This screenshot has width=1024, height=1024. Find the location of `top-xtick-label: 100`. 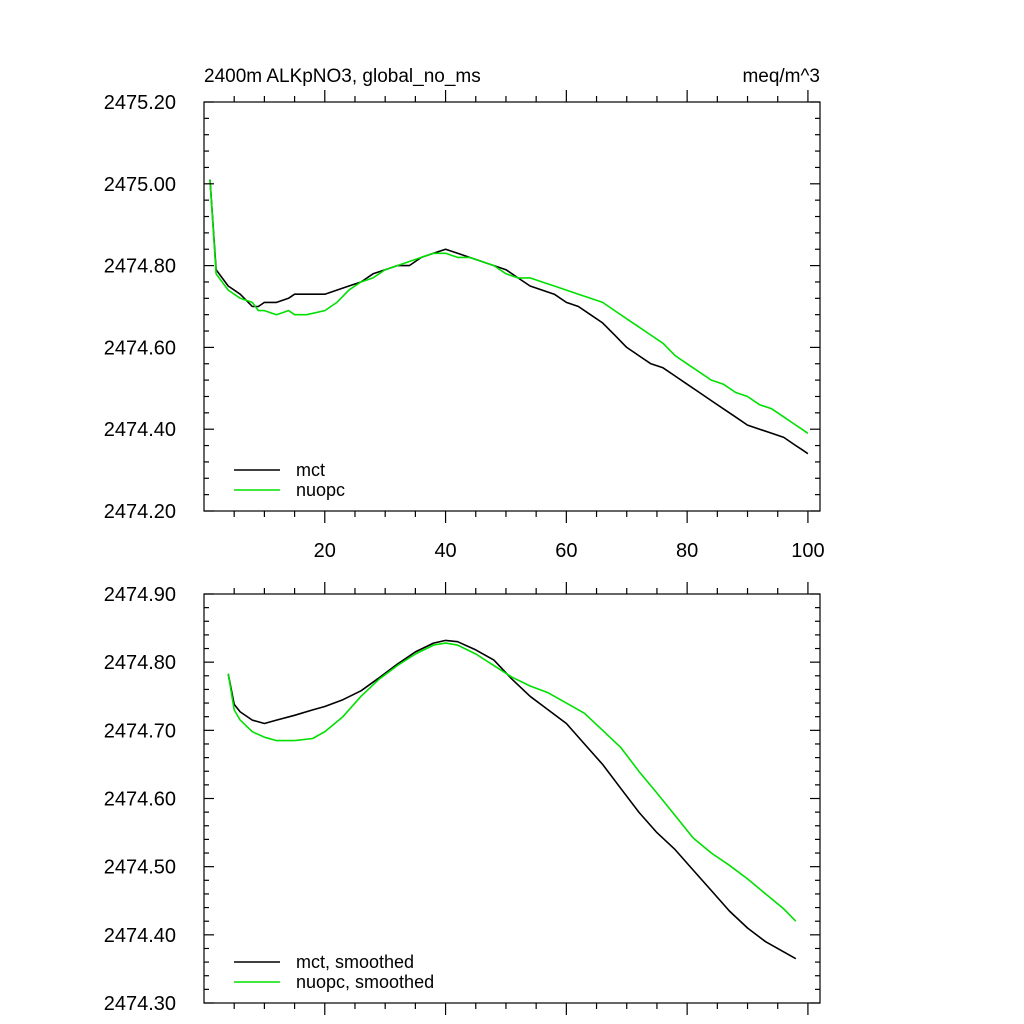

top-xtick-label: 100 is located at coordinates (807, 551).